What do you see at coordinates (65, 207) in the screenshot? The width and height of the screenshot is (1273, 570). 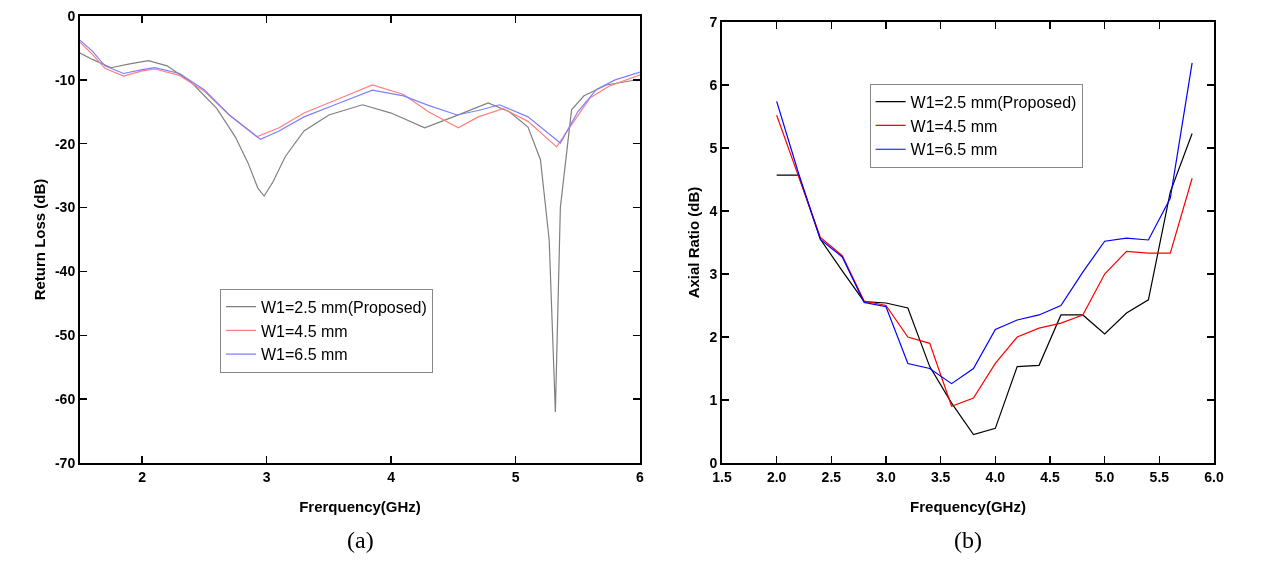 I see `y-tick-label: -30` at bounding box center [65, 207].